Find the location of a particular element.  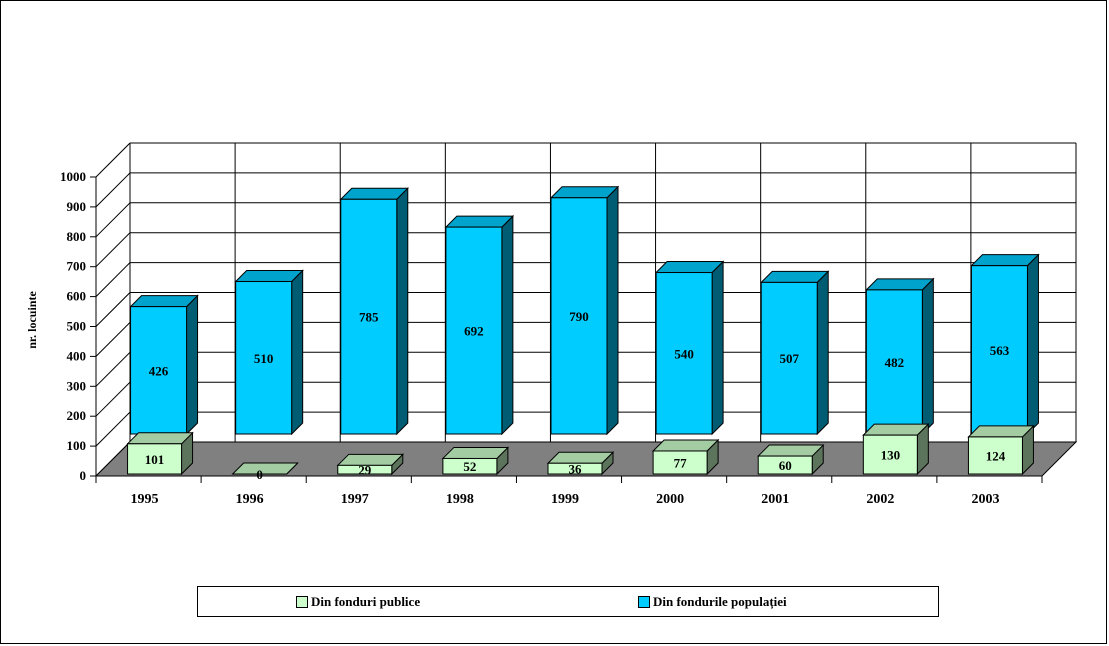

data-label-public-1996: 0 is located at coordinates (259, 474).